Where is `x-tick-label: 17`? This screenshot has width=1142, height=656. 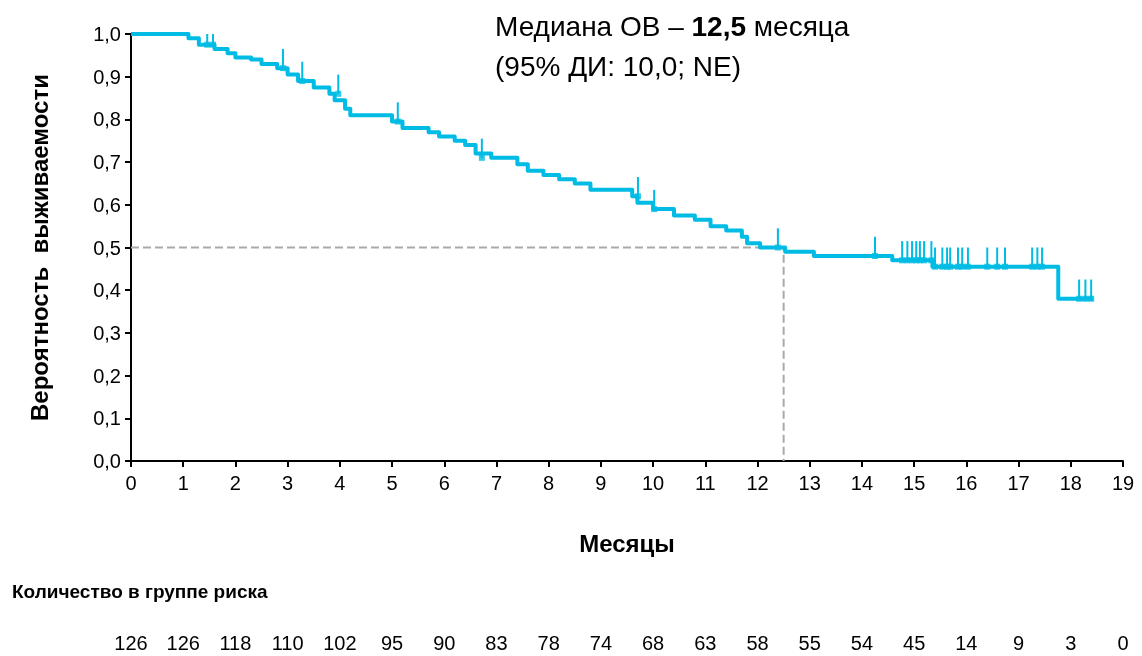
x-tick-label: 17 is located at coordinates (1018, 483).